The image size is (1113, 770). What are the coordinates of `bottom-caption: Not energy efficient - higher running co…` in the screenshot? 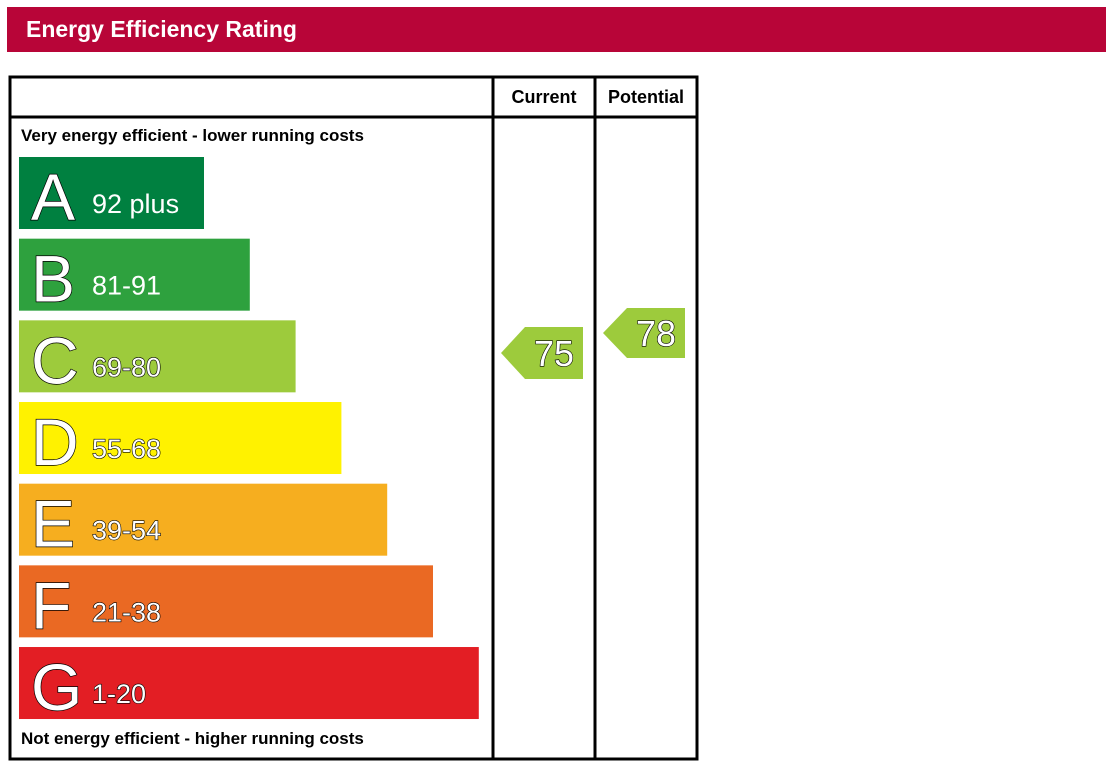 It's located at (192, 738).